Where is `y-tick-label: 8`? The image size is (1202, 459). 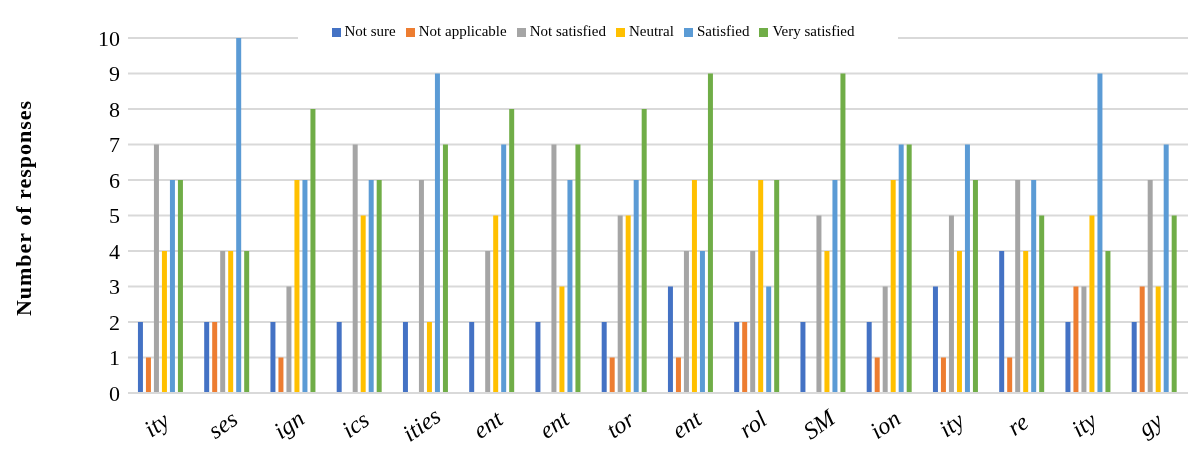 y-tick-label: 8 is located at coordinates (114, 109).